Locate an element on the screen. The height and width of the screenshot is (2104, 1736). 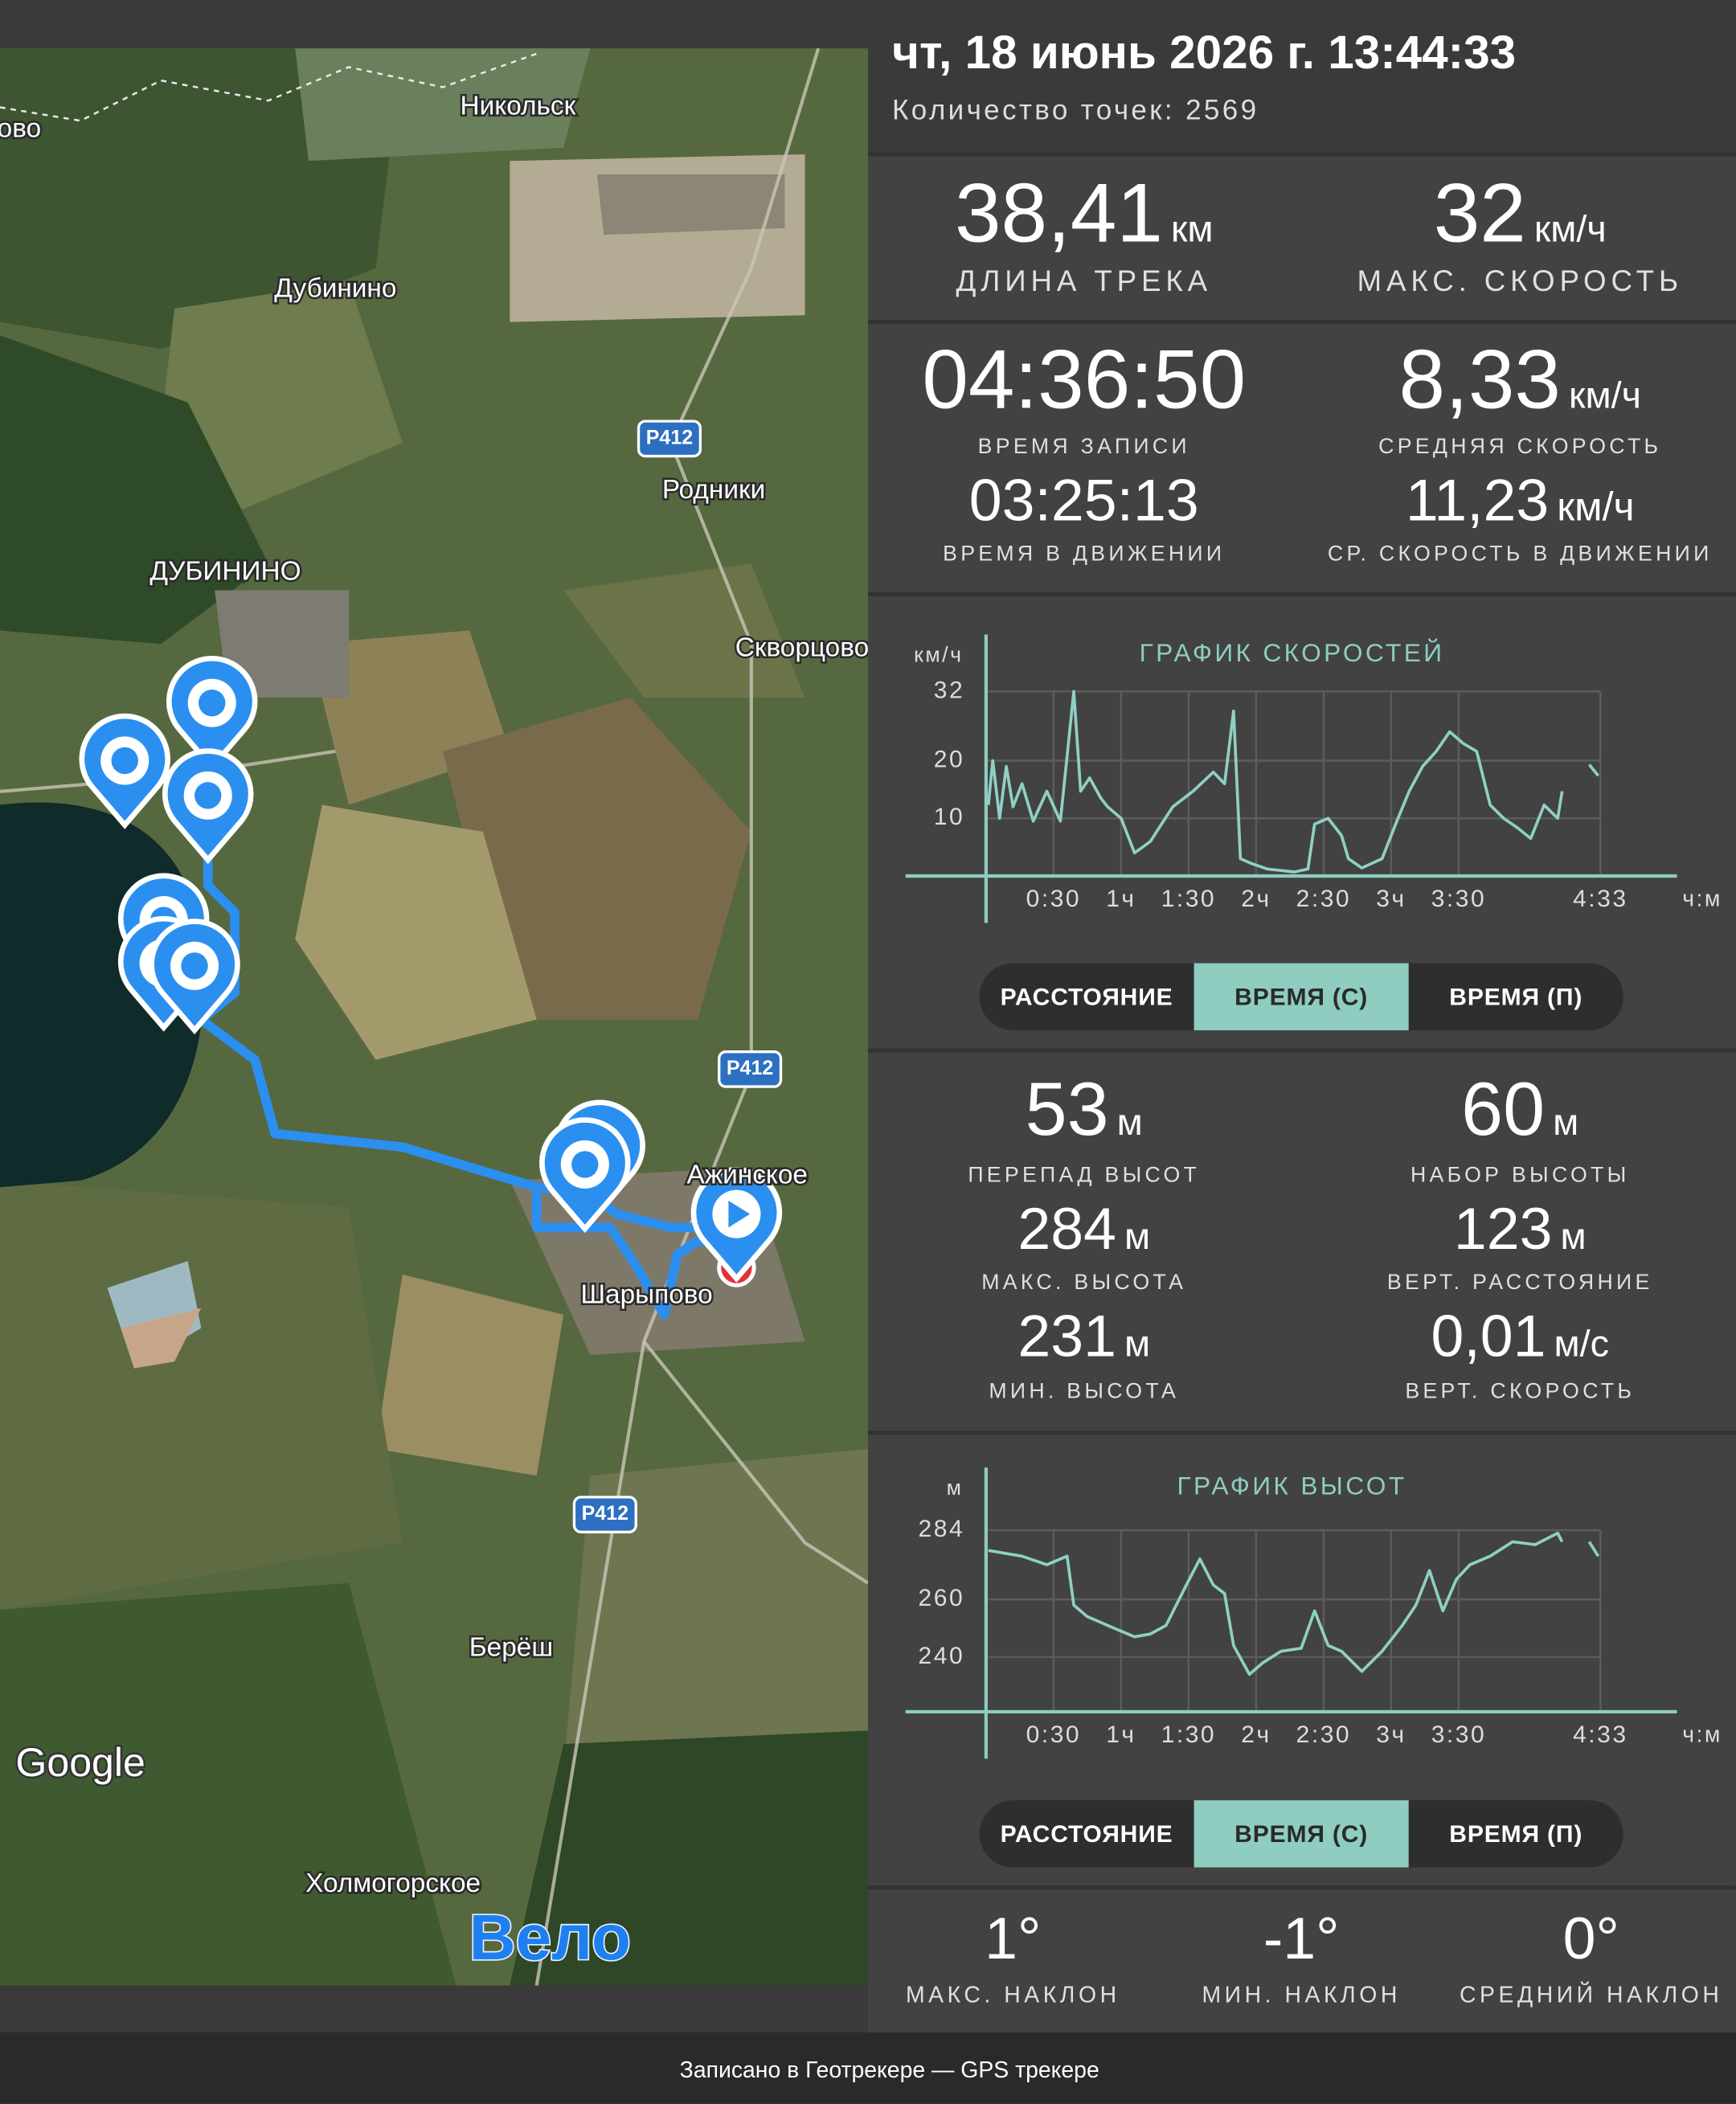
place-label: Ажинское is located at coordinates (747, 1175).